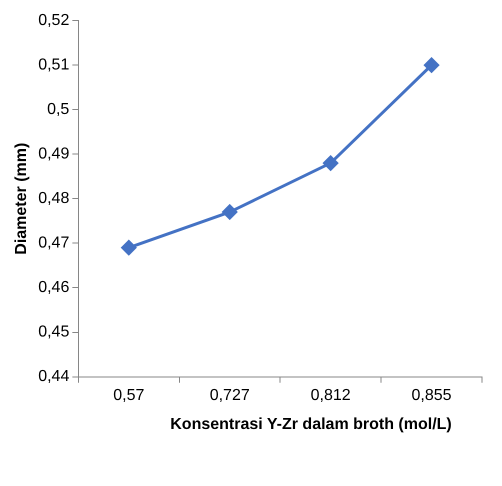 Image resolution: width=502 pixels, height=486 pixels. What do you see at coordinates (230, 395) in the screenshot?
I see `x-tick-label: 0,727` at bounding box center [230, 395].